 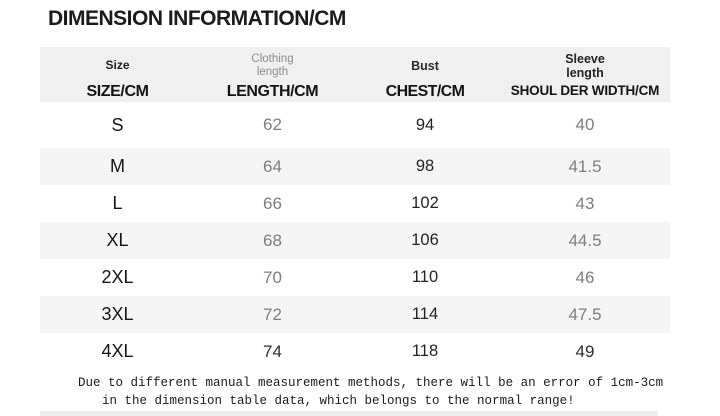 I want to click on chest-cell: 106, so click(x=425, y=240).